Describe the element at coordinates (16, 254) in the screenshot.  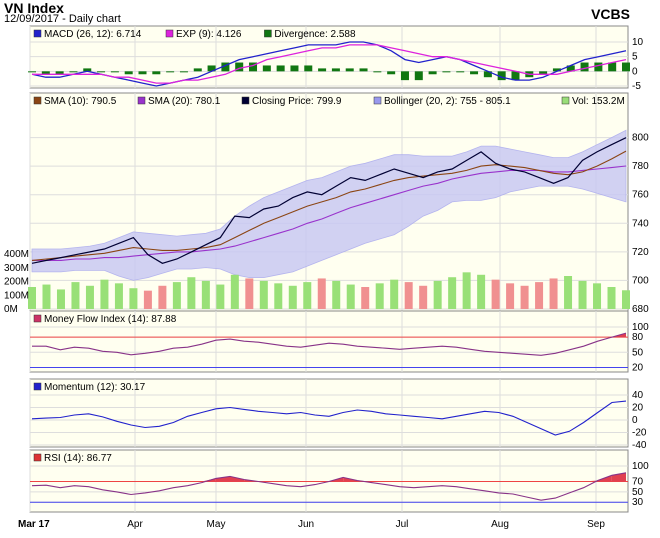
I see `volume-tick-label: 400M` at that location.